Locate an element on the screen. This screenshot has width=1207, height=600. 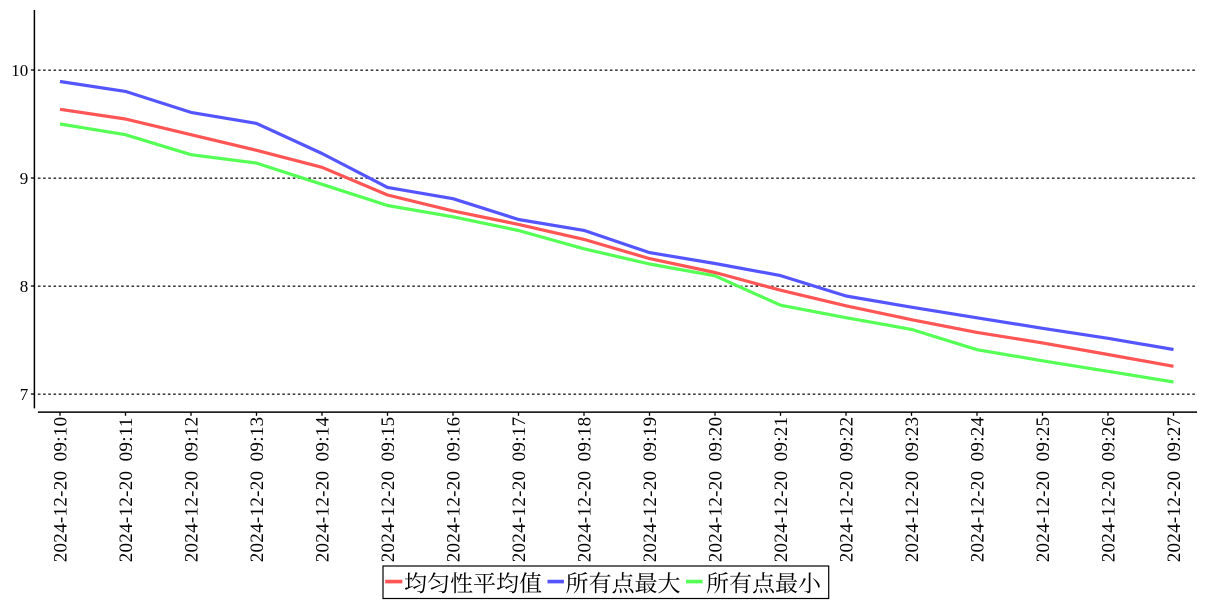
svg-text: 2024-12-20 09:17 is located at coordinates (519, 490).